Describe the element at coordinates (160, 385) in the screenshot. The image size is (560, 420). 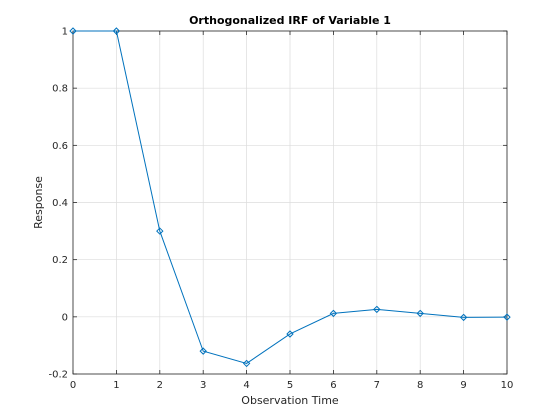
I see `x-tick-label: 2` at that location.